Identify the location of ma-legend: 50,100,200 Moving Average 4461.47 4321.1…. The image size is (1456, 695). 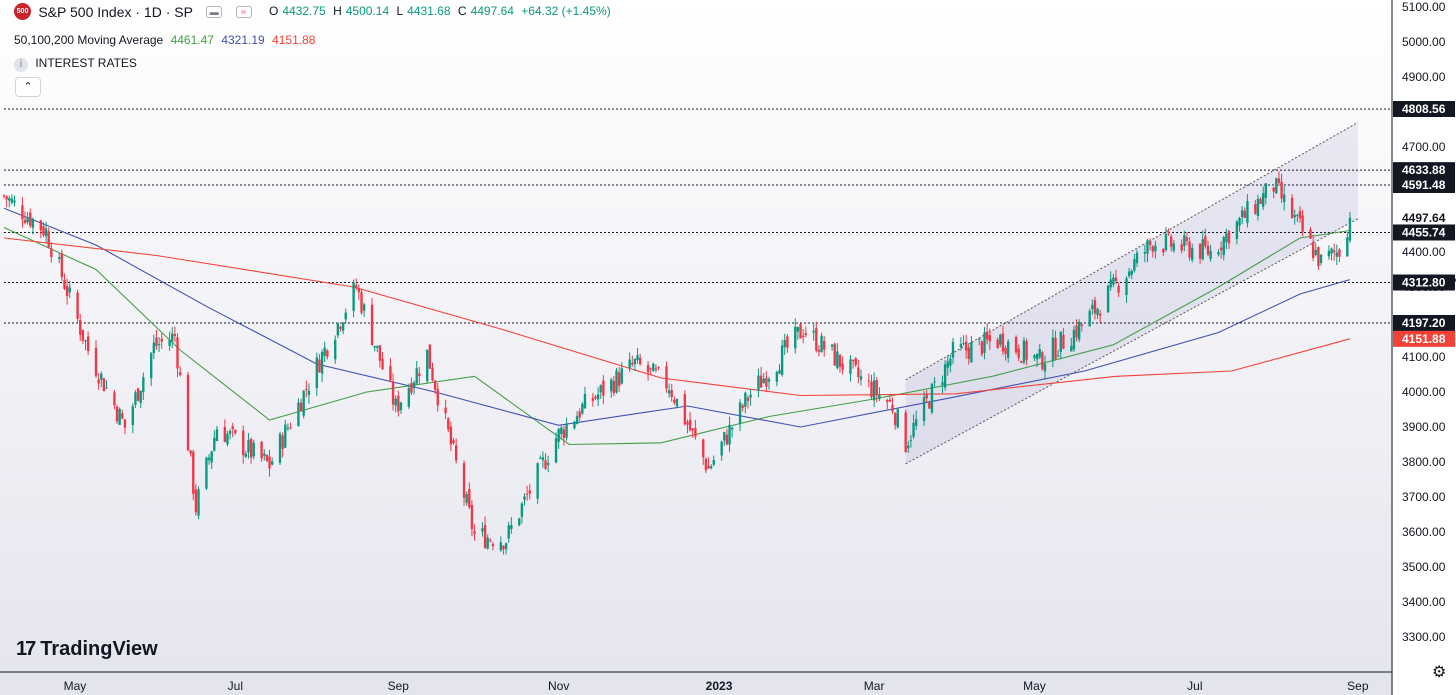
(166, 40).